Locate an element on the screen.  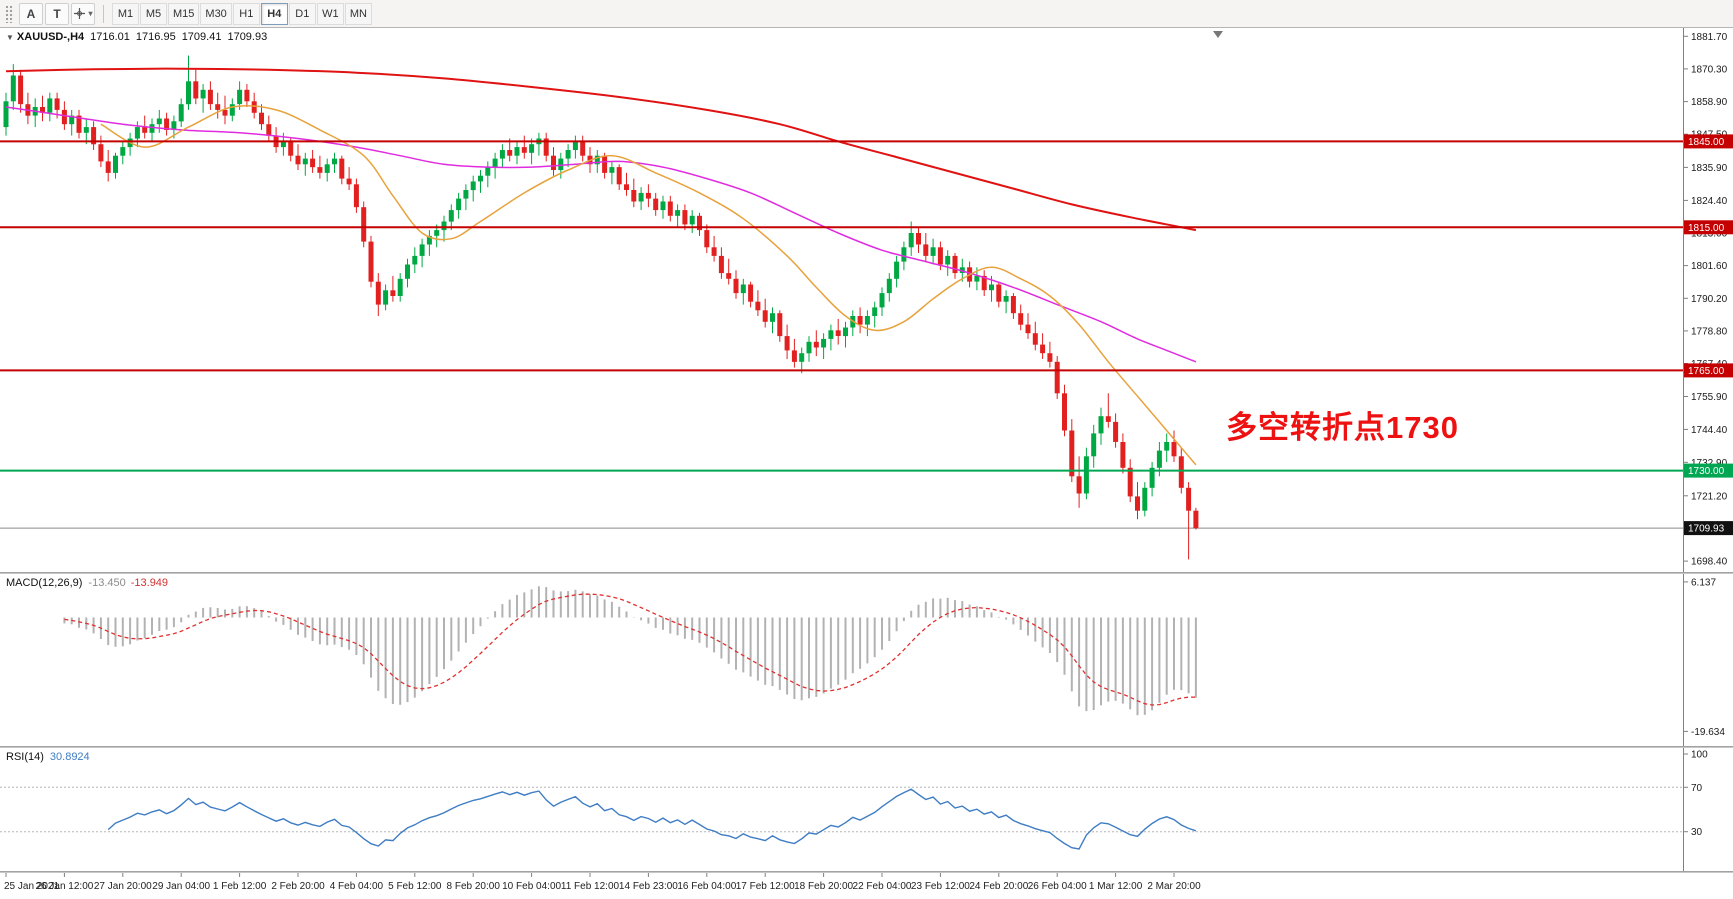
timeframe-button-m15: M15 is located at coordinates (184, 13).